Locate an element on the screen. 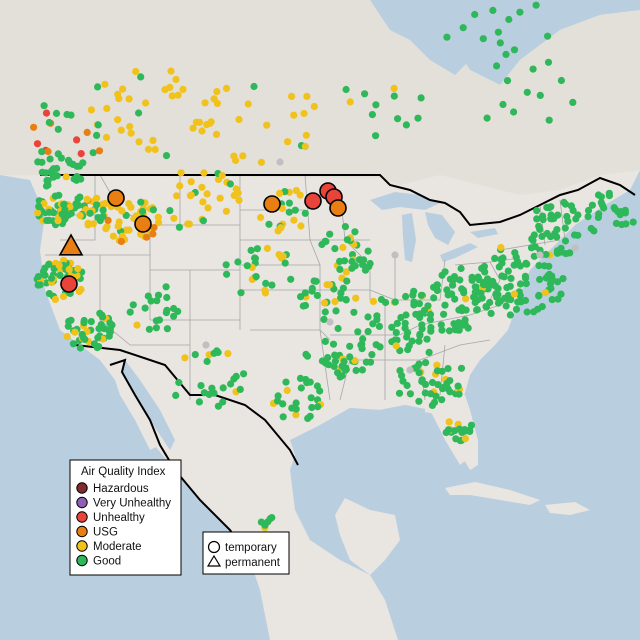 This screenshot has width=640, height=640. legend-label: USG is located at coordinates (105, 533).